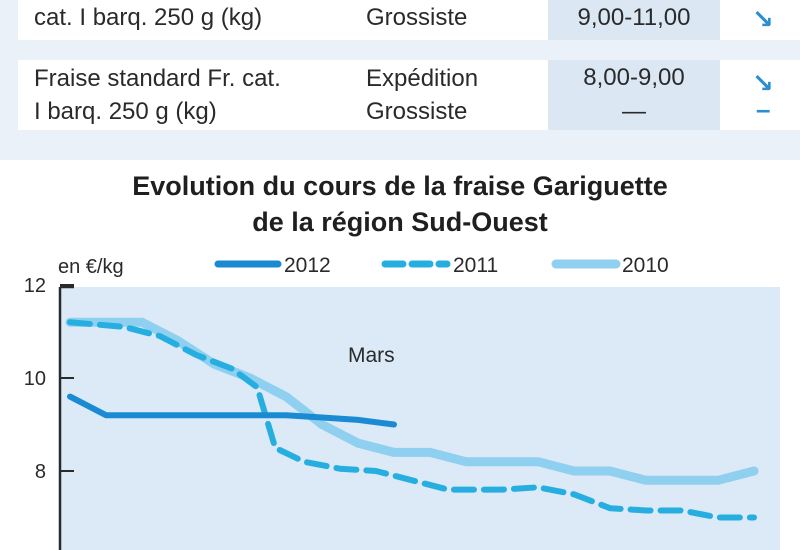 The height and width of the screenshot is (550, 800). What do you see at coordinates (763, 109) in the screenshot?
I see `trend-flat-icon: –` at bounding box center [763, 109].